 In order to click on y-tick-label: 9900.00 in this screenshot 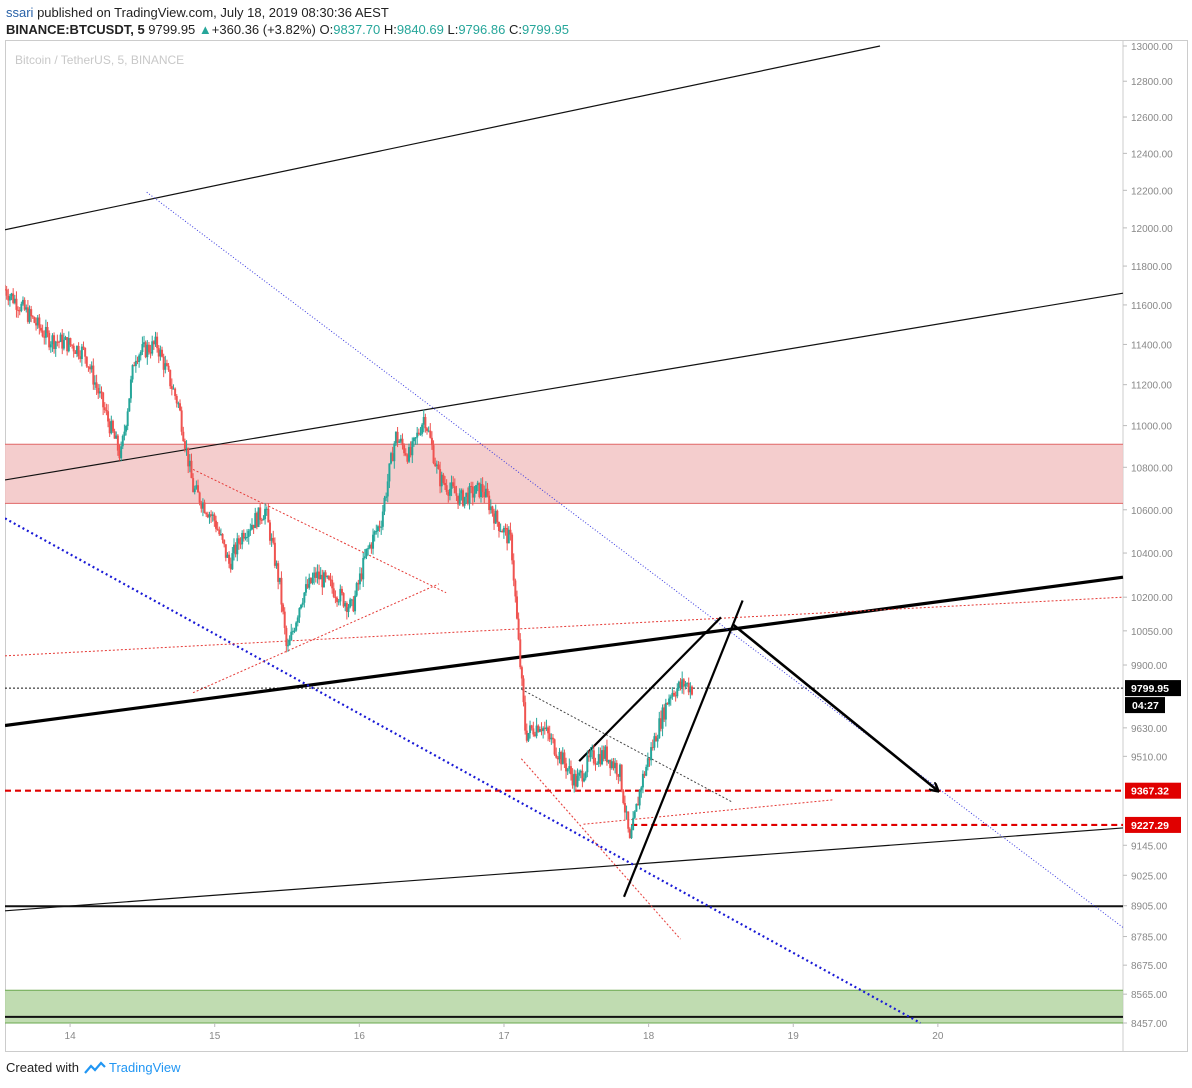, I will do `click(1149, 666)`.